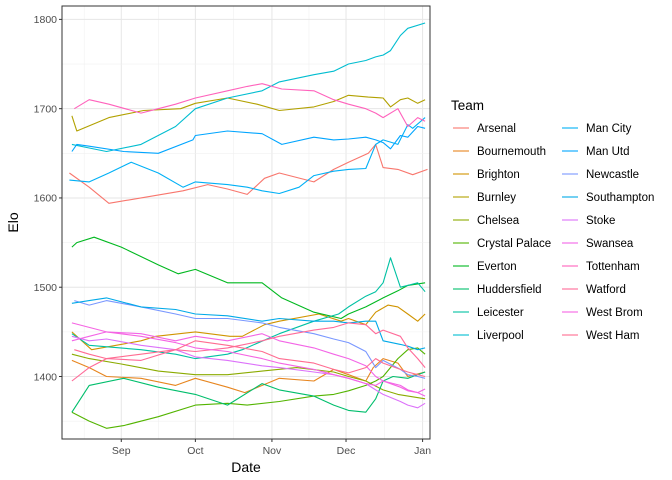 This screenshot has width=672, height=480. What do you see at coordinates (121, 451) in the screenshot?
I see `x-tick-label: Sep` at bounding box center [121, 451].